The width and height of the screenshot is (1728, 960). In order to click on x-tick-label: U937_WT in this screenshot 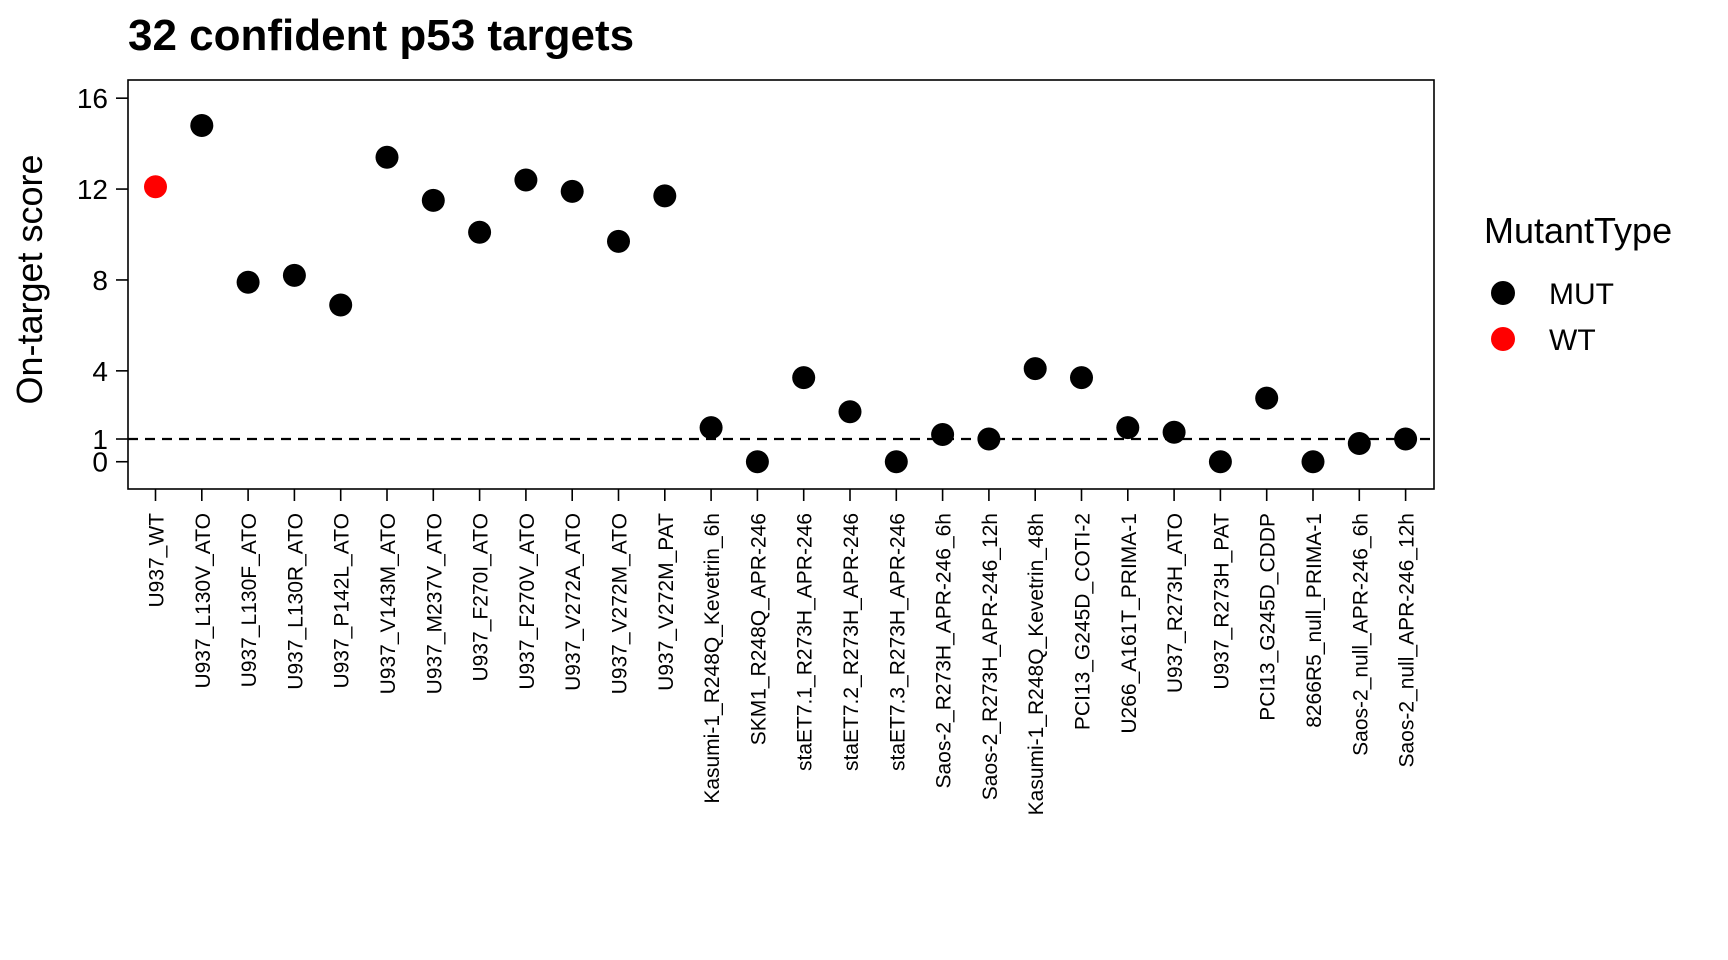, I will do `click(157, 560)`.